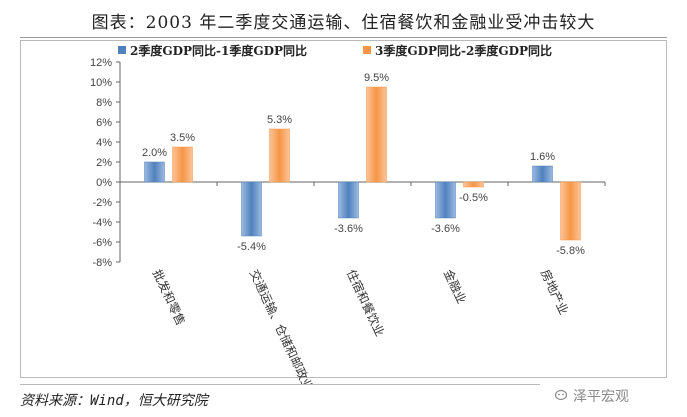 Image resolution: width=687 pixels, height=417 pixels. I want to click on watermark: 泽平宏观, so click(592, 396).